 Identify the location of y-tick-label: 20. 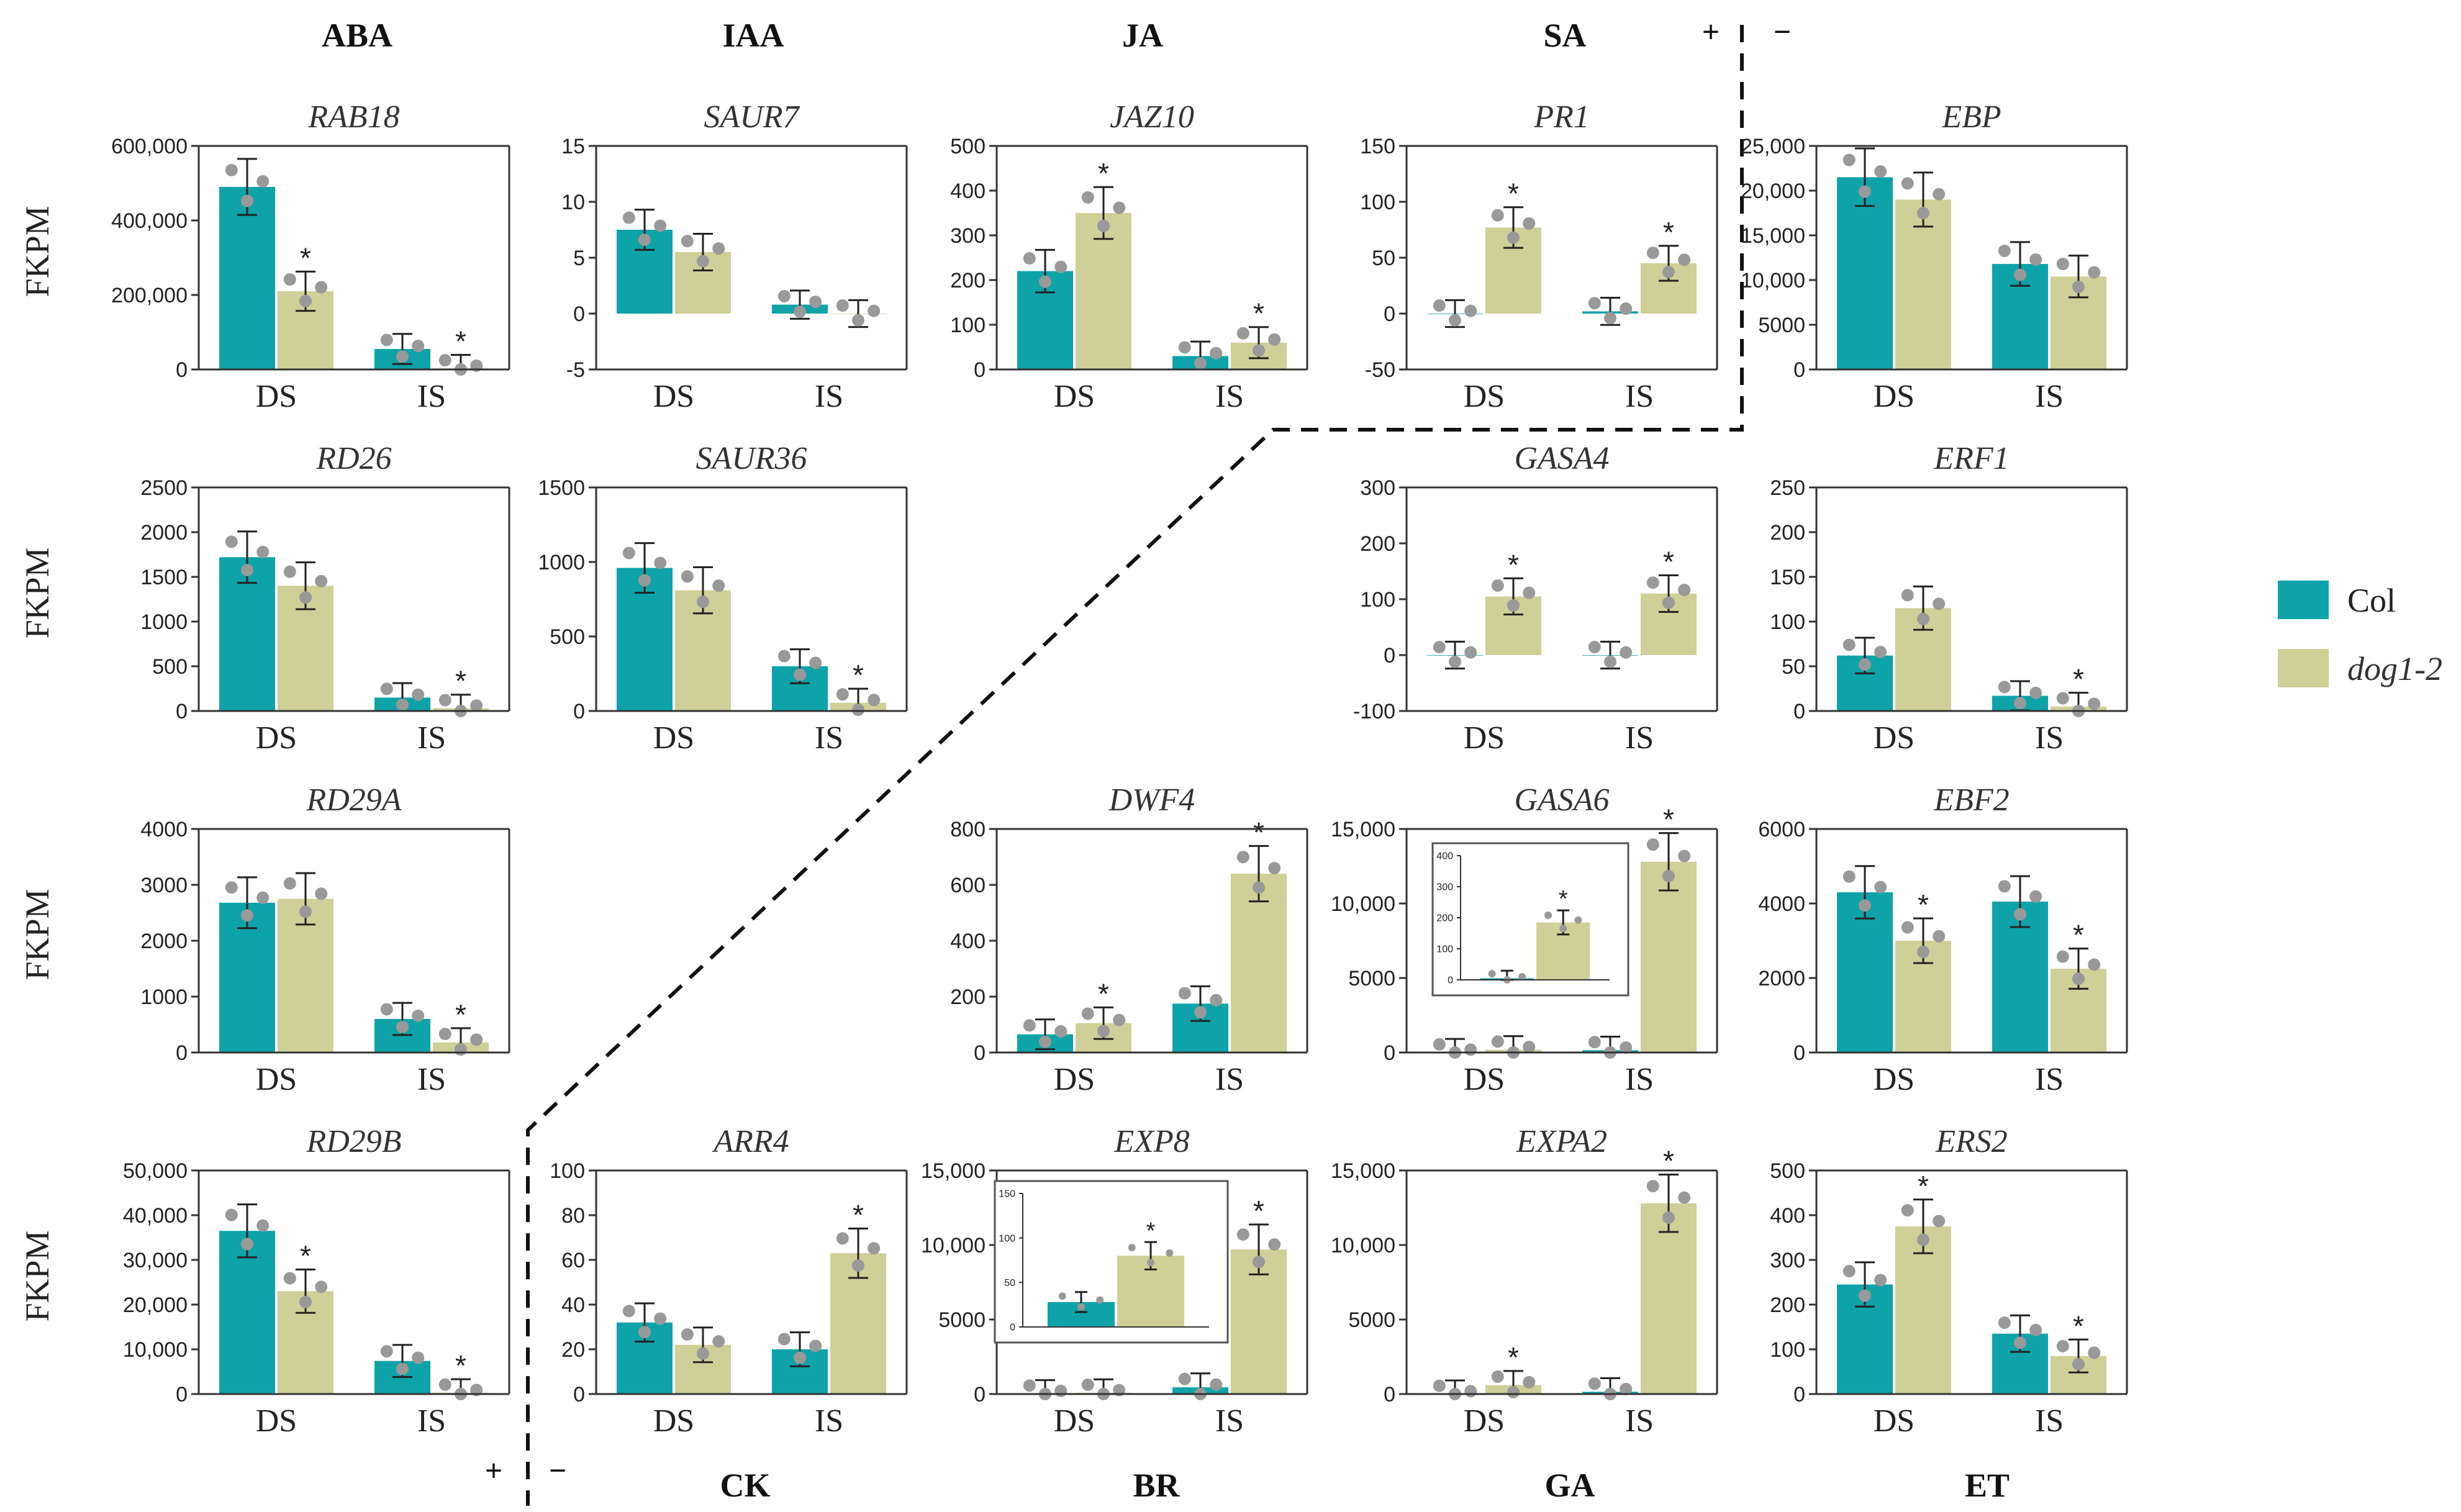
(573, 1350).